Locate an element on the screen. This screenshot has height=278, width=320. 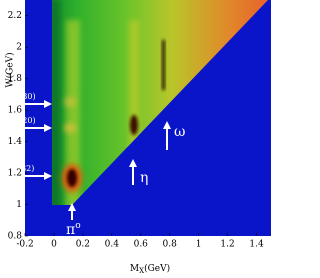
x-tick-label: 1 is located at coordinates (199, 245).